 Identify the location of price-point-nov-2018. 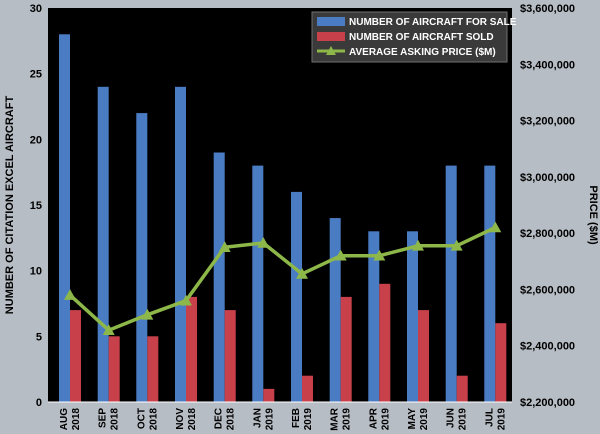
(186, 300).